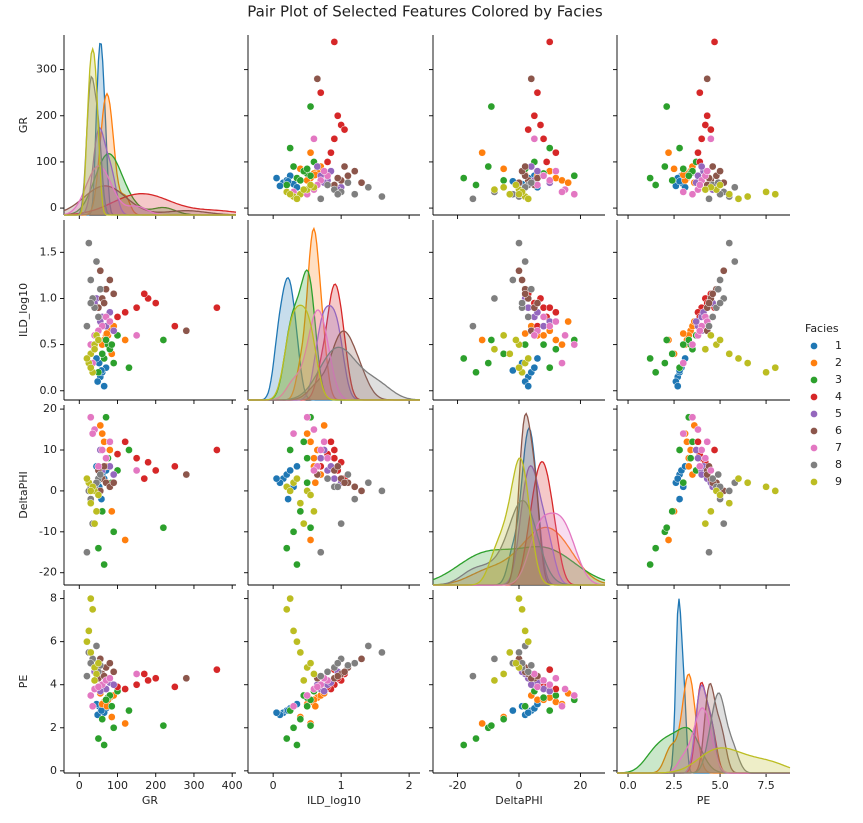 The width and height of the screenshot is (863, 823). I want to click on legend-label: 8, so click(838, 464).